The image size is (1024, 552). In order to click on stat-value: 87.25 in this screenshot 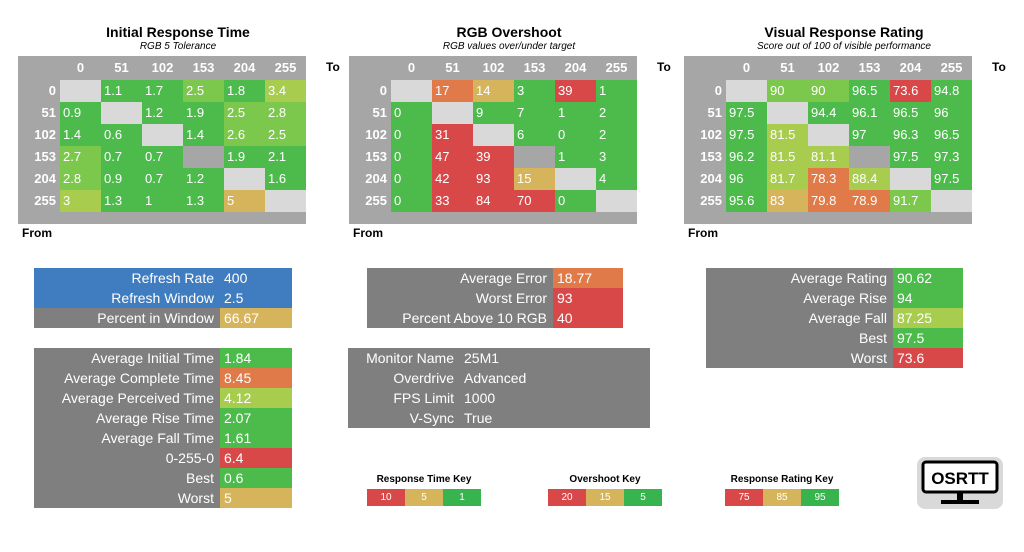, I will do `click(928, 318)`.